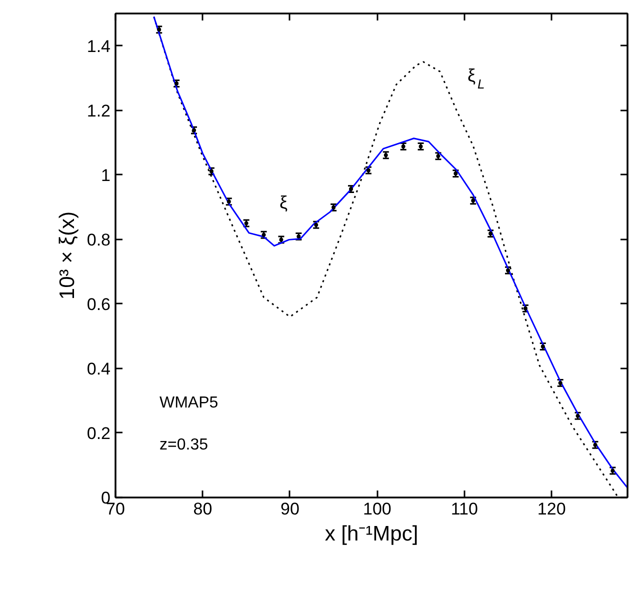 This screenshot has width=629, height=592. What do you see at coordinates (98, 110) in the screenshot?
I see `y-tick-label: 1.2` at bounding box center [98, 110].